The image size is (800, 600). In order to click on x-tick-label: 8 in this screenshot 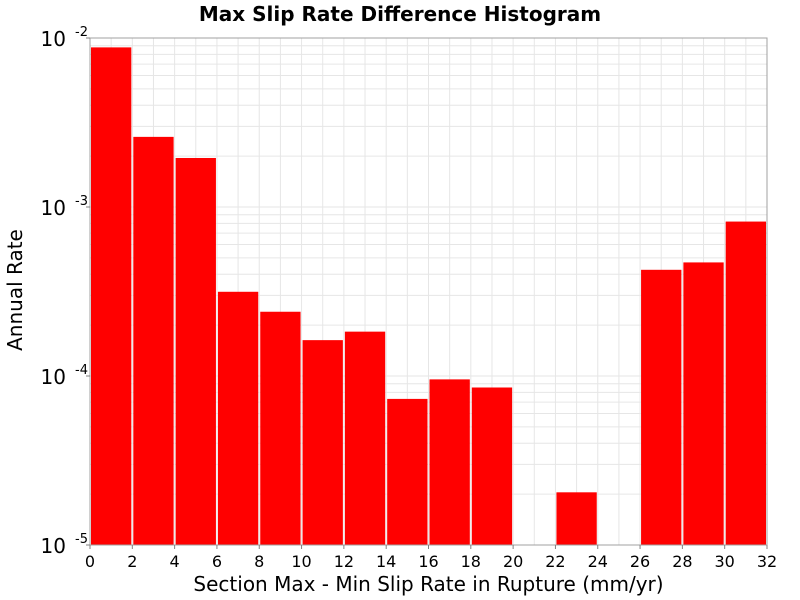, I will do `click(259, 561)`.